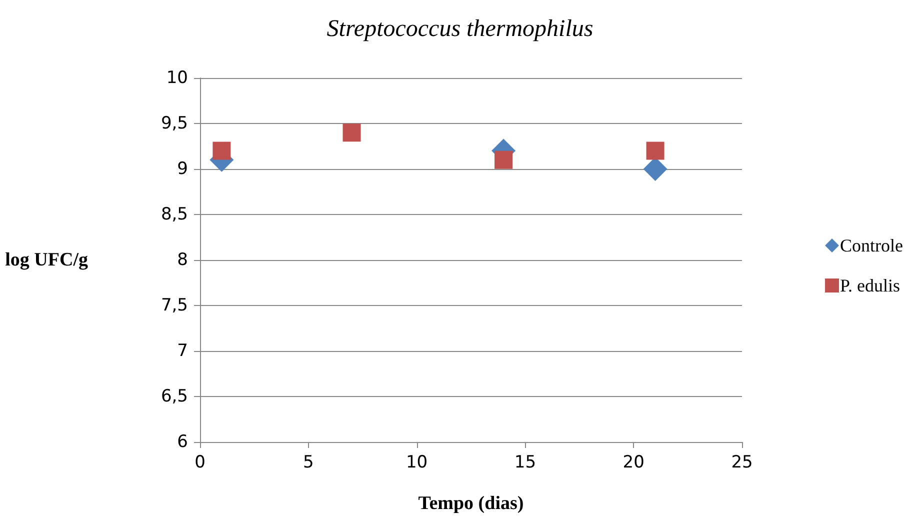  I want to click on x-tick-label: 25, so click(742, 462).